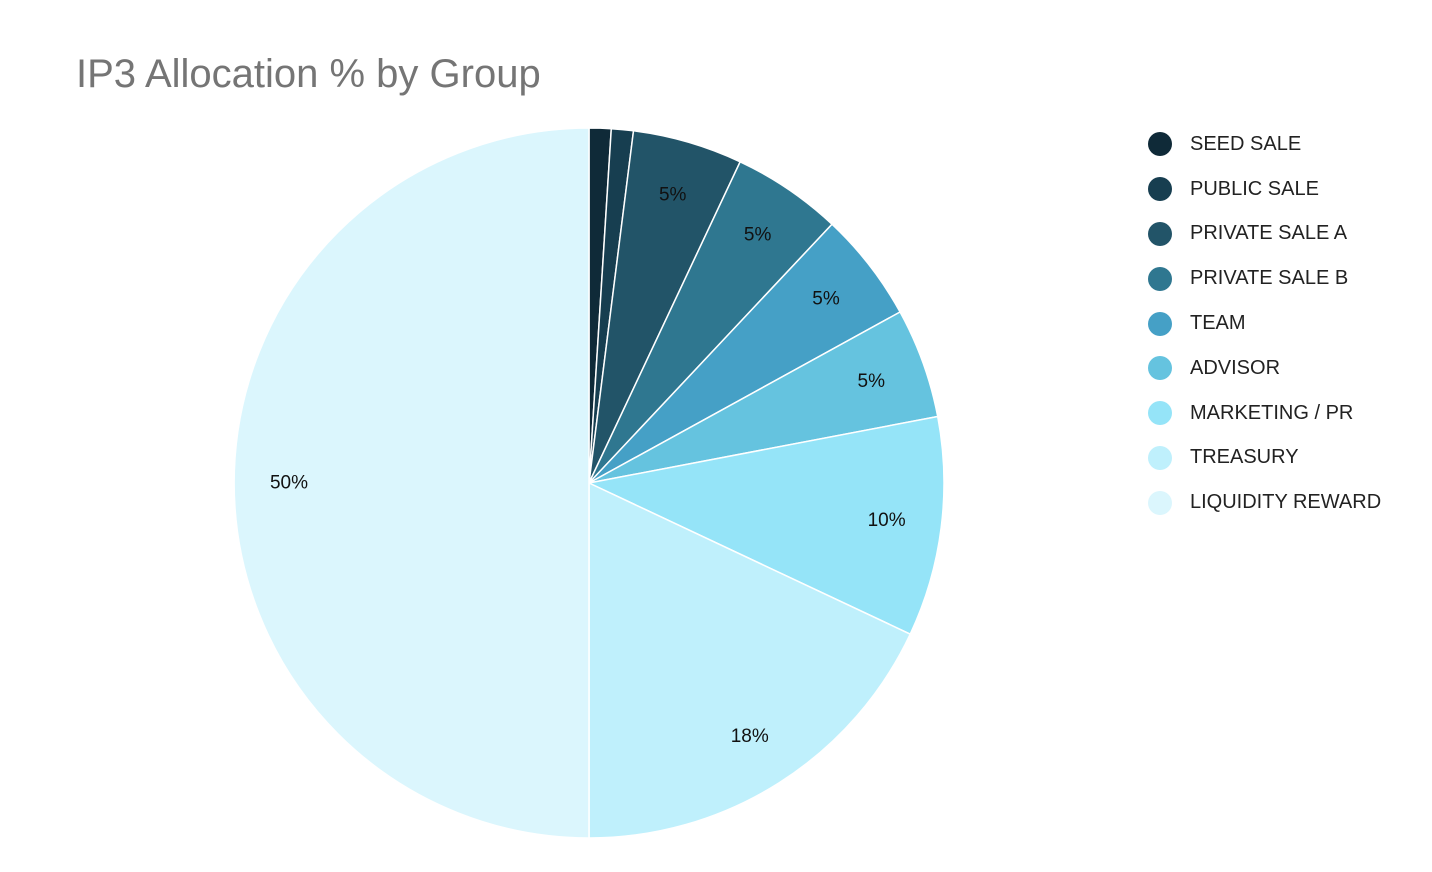 This screenshot has height=872, width=1432. What do you see at coordinates (1235, 367) in the screenshot?
I see `legend-label: ADVISOR` at bounding box center [1235, 367].